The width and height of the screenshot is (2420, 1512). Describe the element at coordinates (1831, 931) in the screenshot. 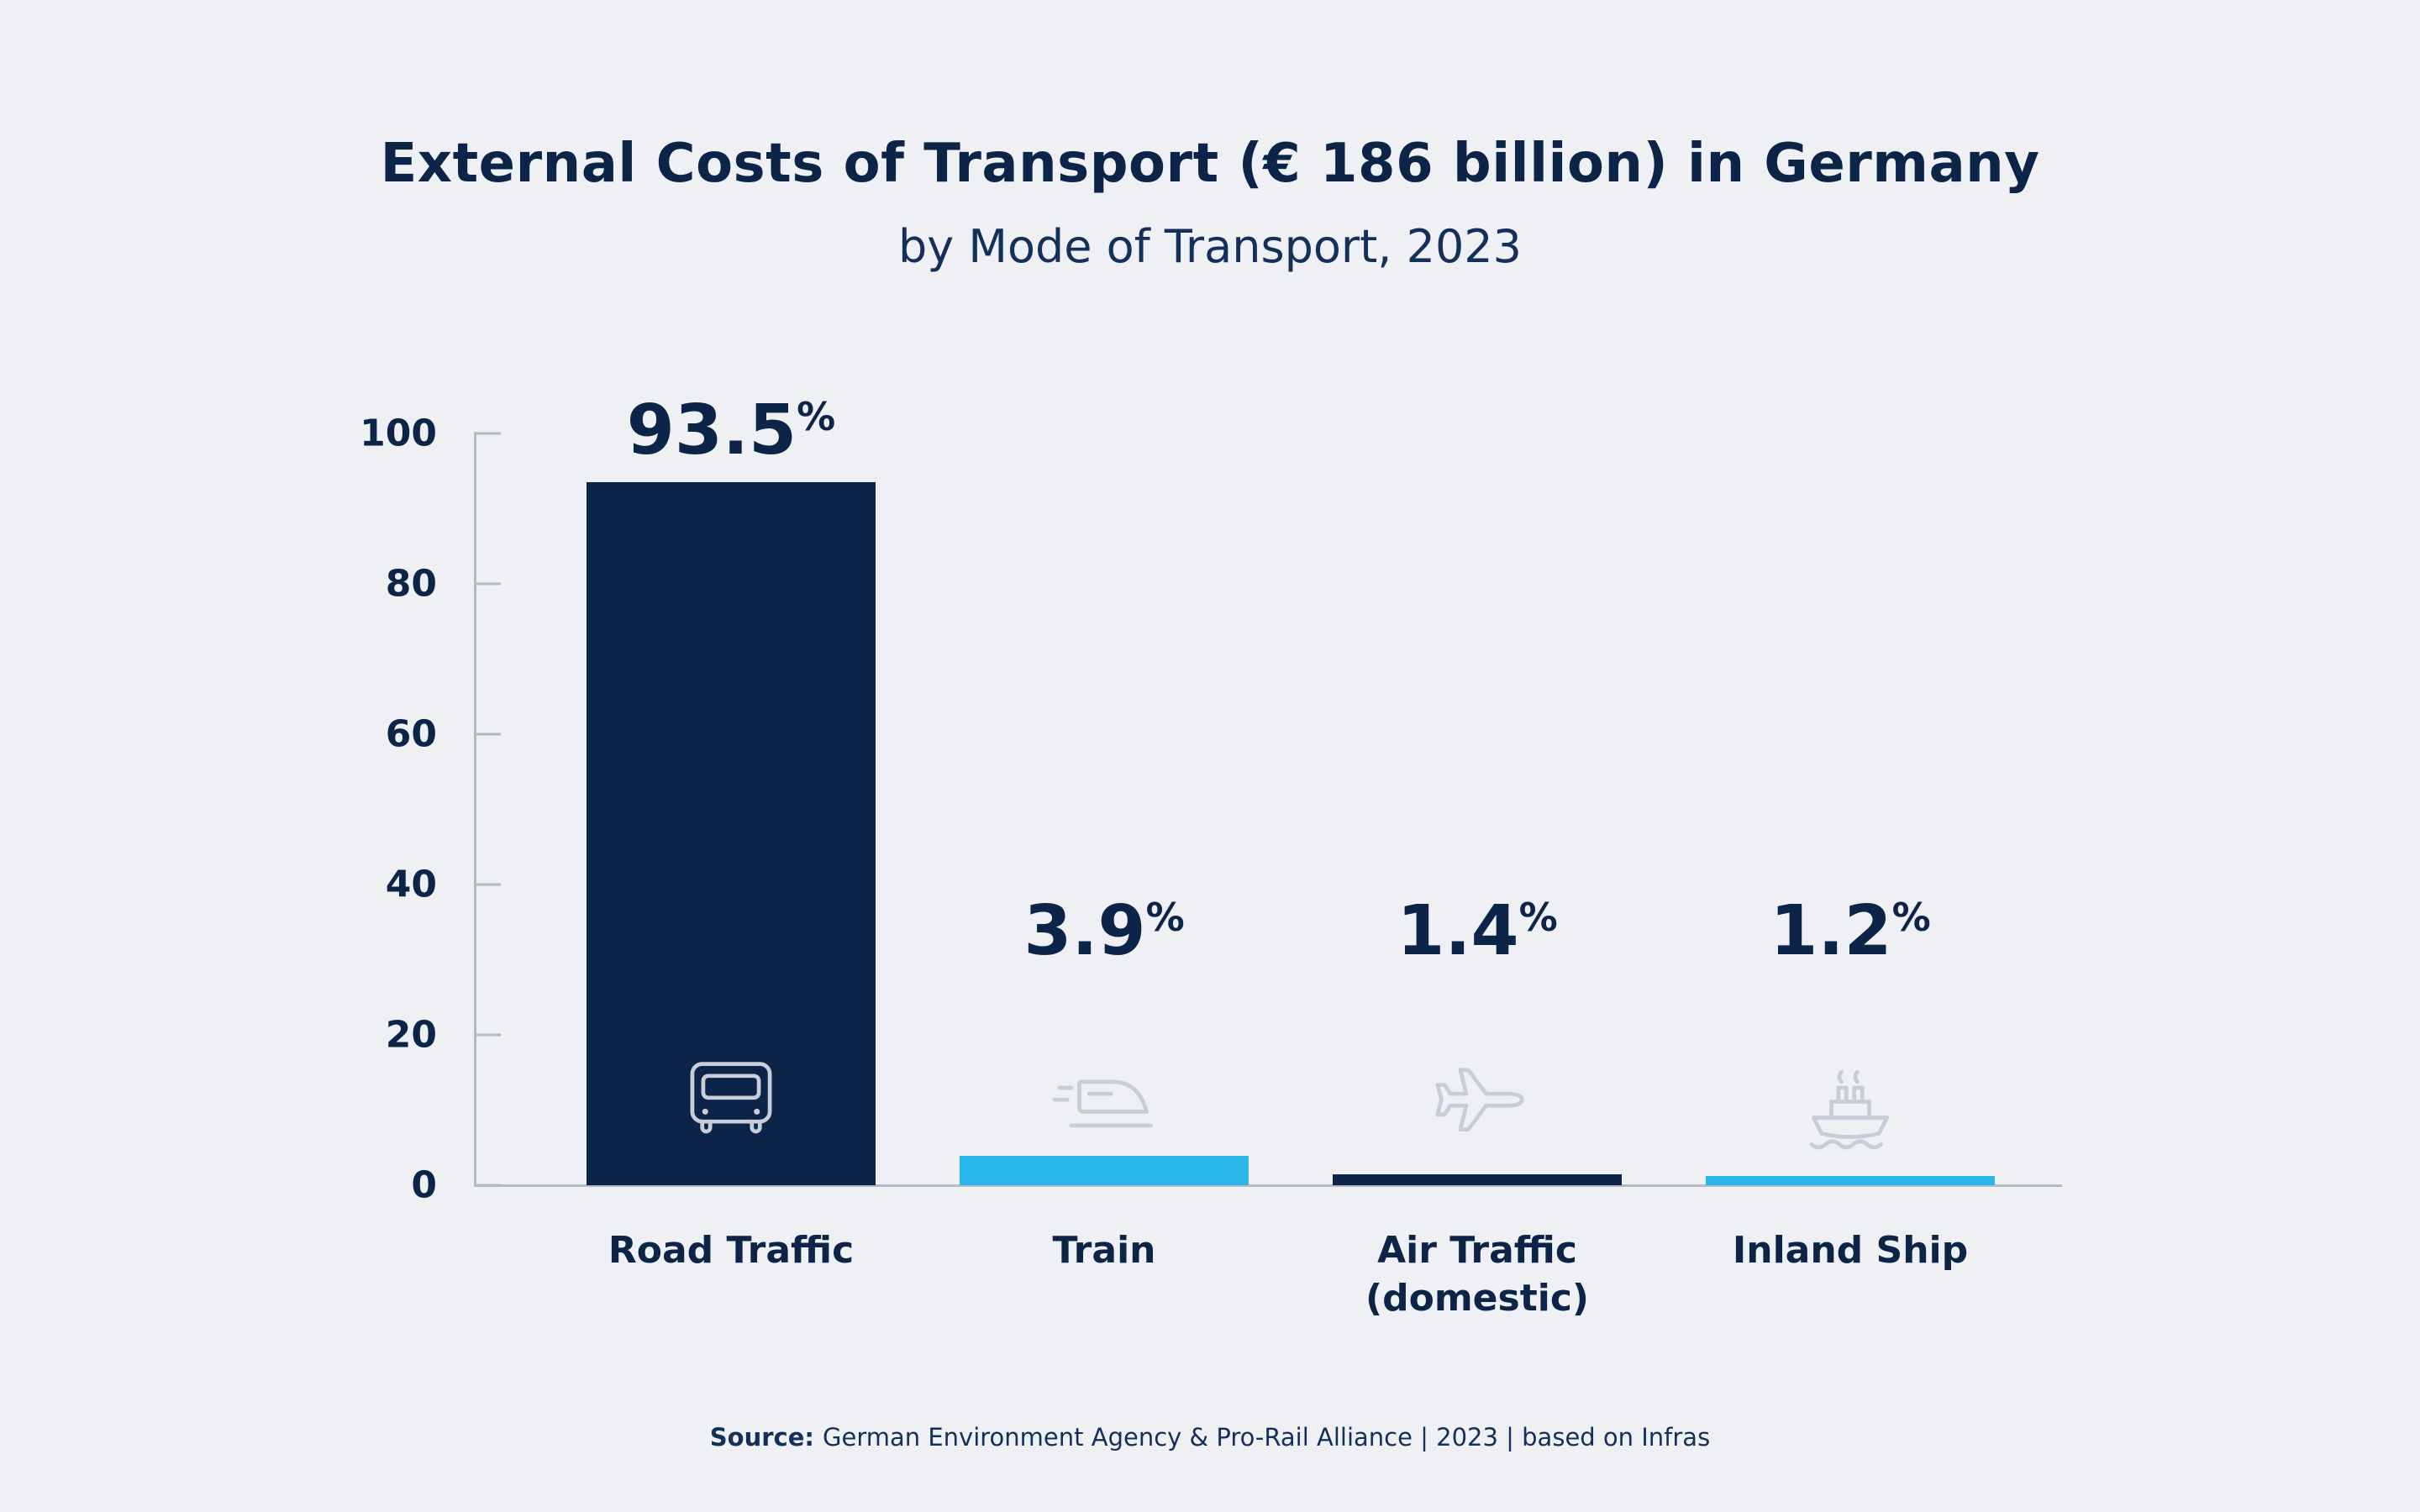

I see `value-number: 1.2` at that location.